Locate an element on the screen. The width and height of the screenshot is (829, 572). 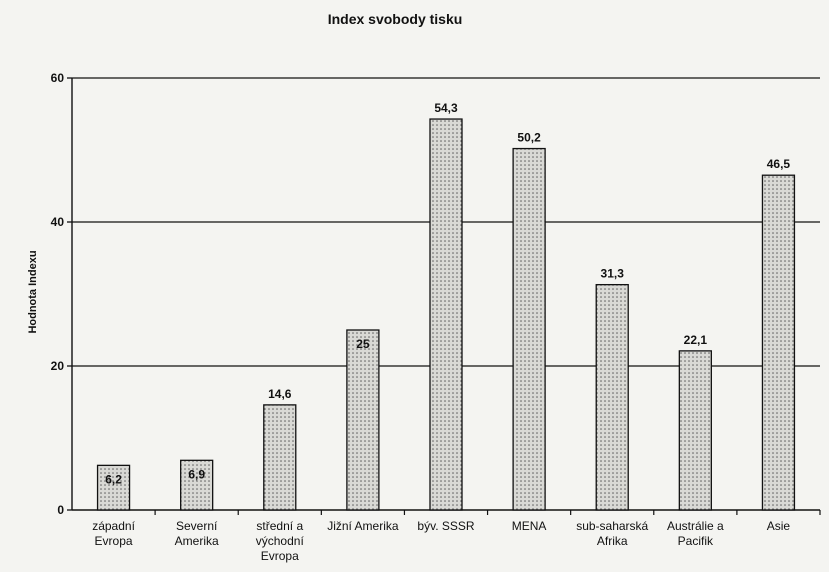
x-tick-label: západní Evropa is located at coordinates (113, 533).